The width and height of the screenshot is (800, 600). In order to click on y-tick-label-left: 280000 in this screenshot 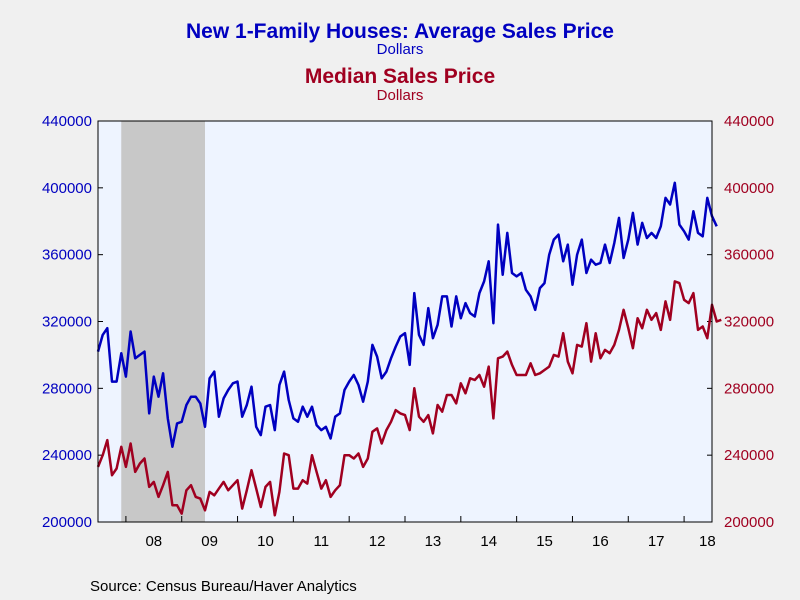, I will do `click(67, 388)`.